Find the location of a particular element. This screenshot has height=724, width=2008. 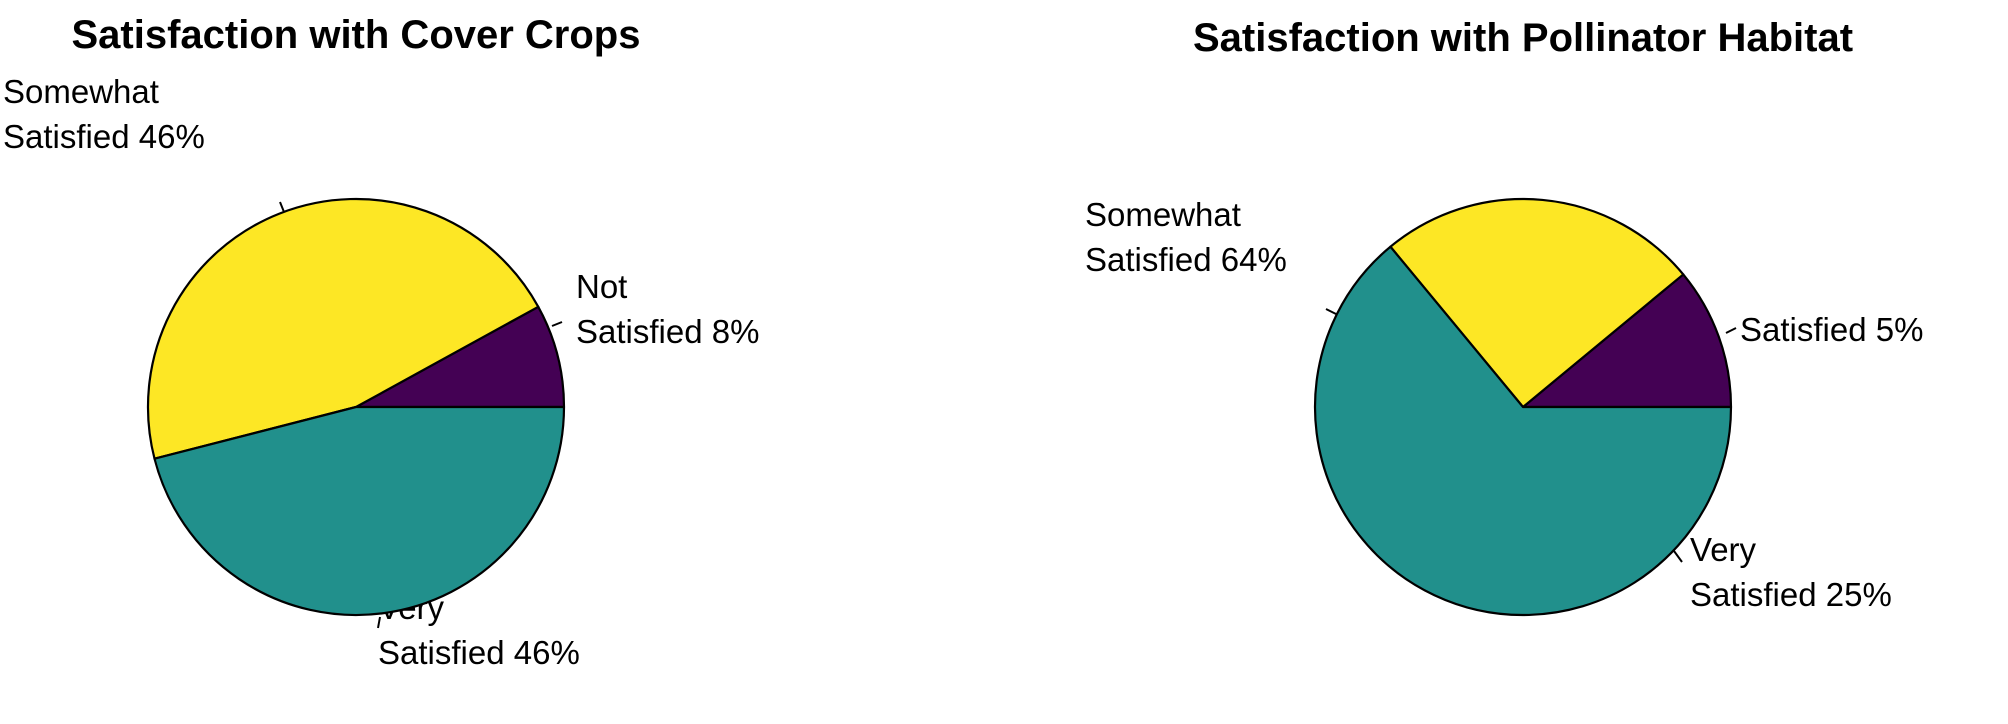

slice-label: Not is located at coordinates (601, 286).